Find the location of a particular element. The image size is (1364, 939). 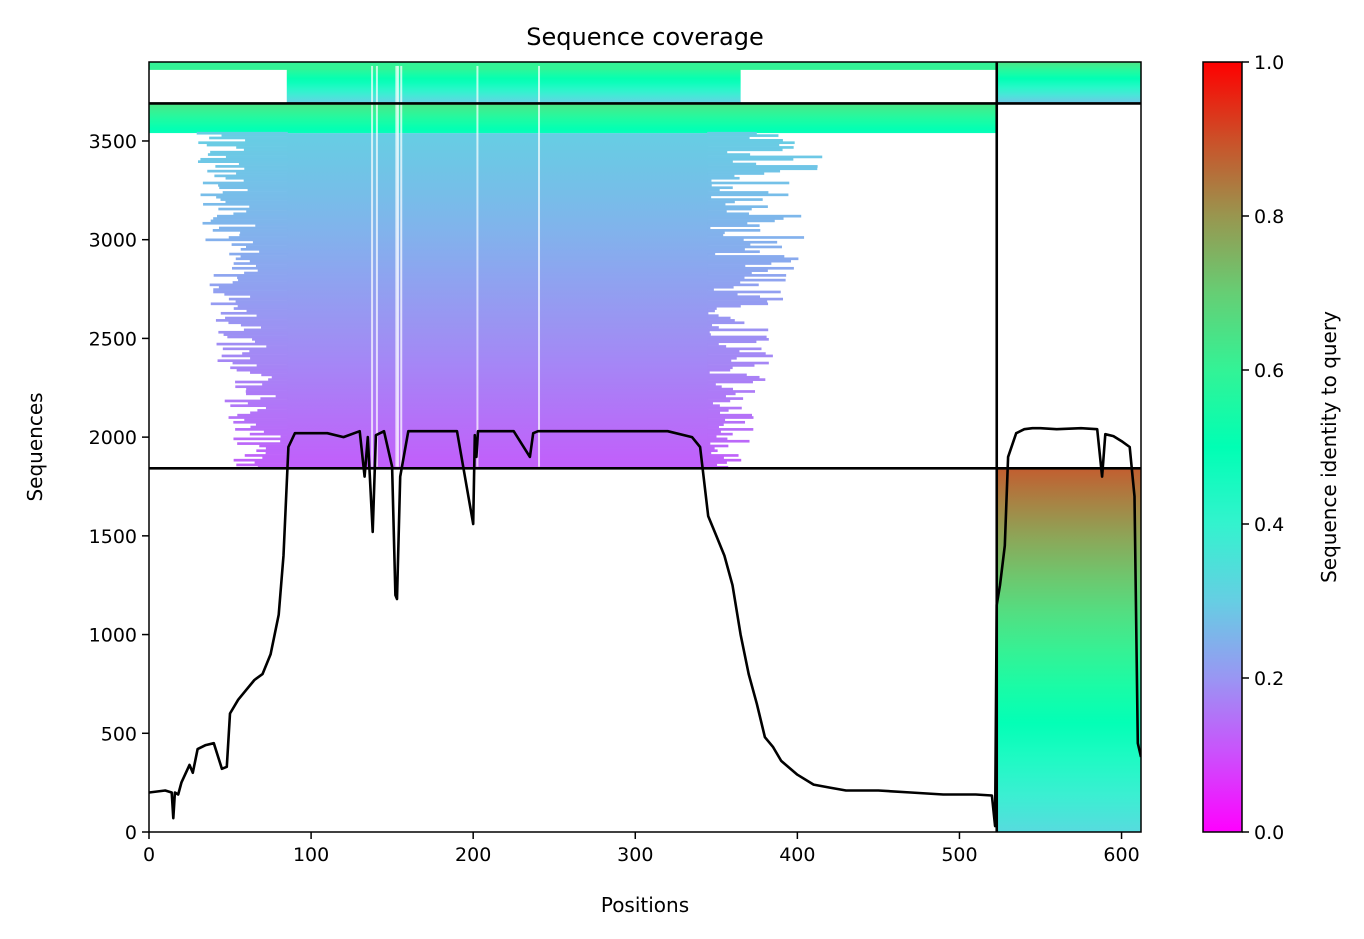

colorbar-tick-label: 0.8 is located at coordinates (1269, 217).